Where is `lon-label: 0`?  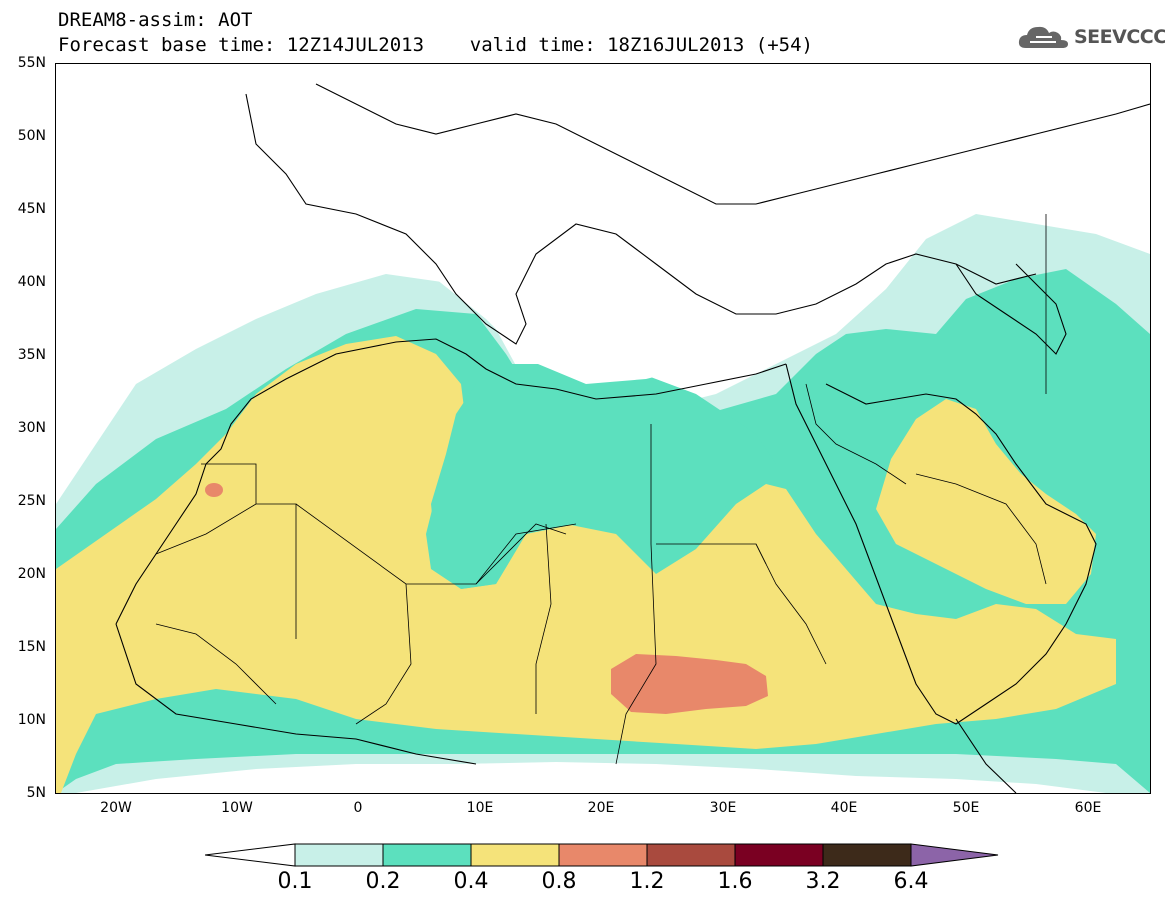
lon-label: 0 is located at coordinates (358, 808).